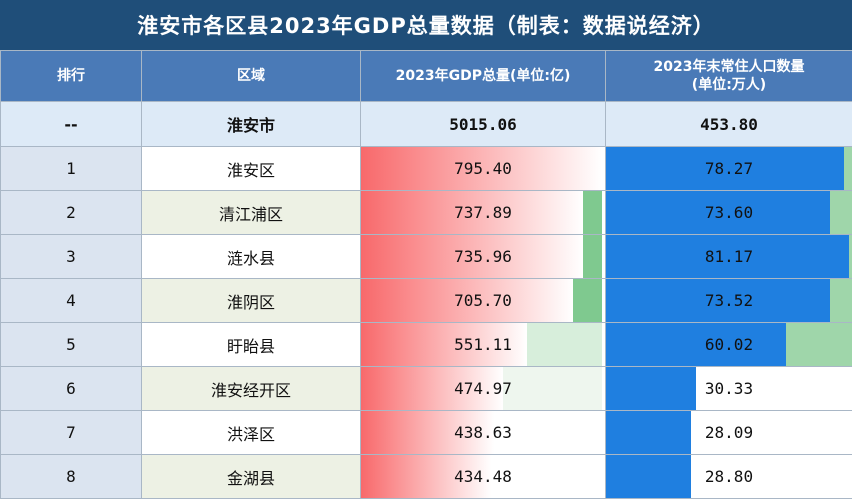 The width and height of the screenshot is (852, 500). I want to click on table-row: 2 清江浦区 737.89 73.60, so click(426, 212).